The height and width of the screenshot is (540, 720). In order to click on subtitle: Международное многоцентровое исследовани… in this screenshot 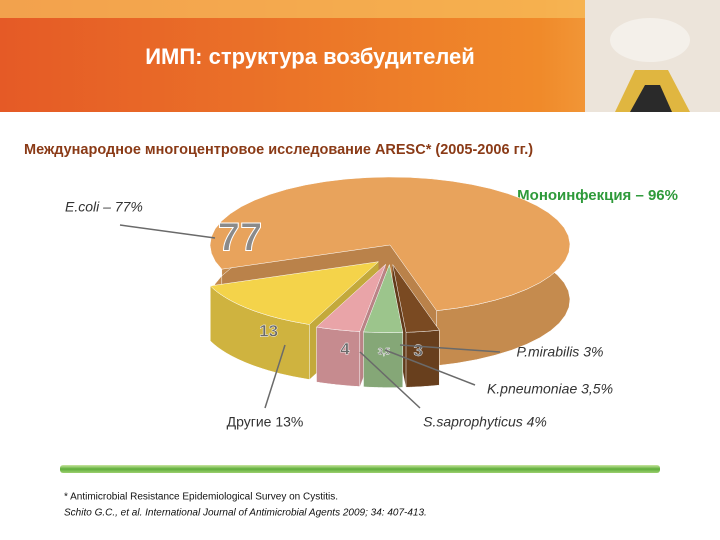, I will do `click(278, 150)`.